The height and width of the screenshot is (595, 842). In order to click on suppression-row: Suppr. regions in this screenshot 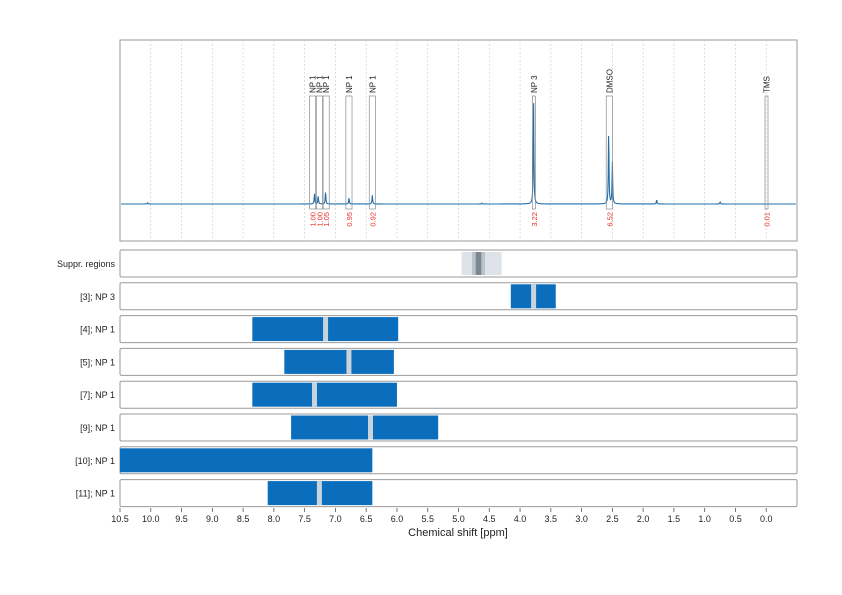, I will do `click(427, 263)`.